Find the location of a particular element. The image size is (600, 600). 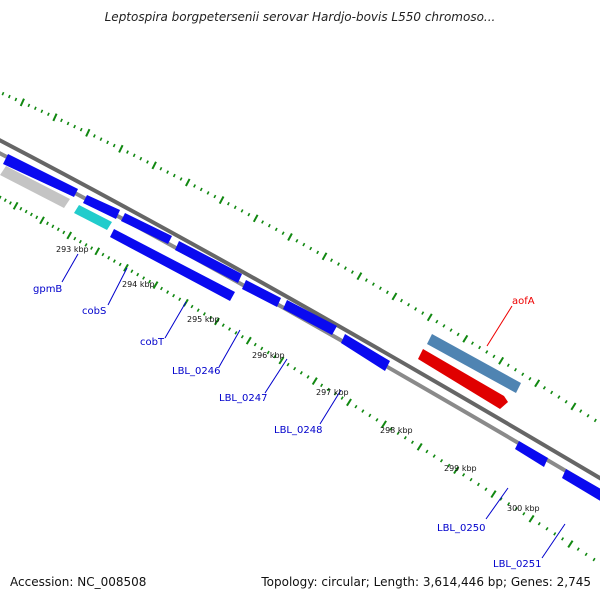

gene-label-LBL_0247: LBL_0247 is located at coordinates (243, 398).